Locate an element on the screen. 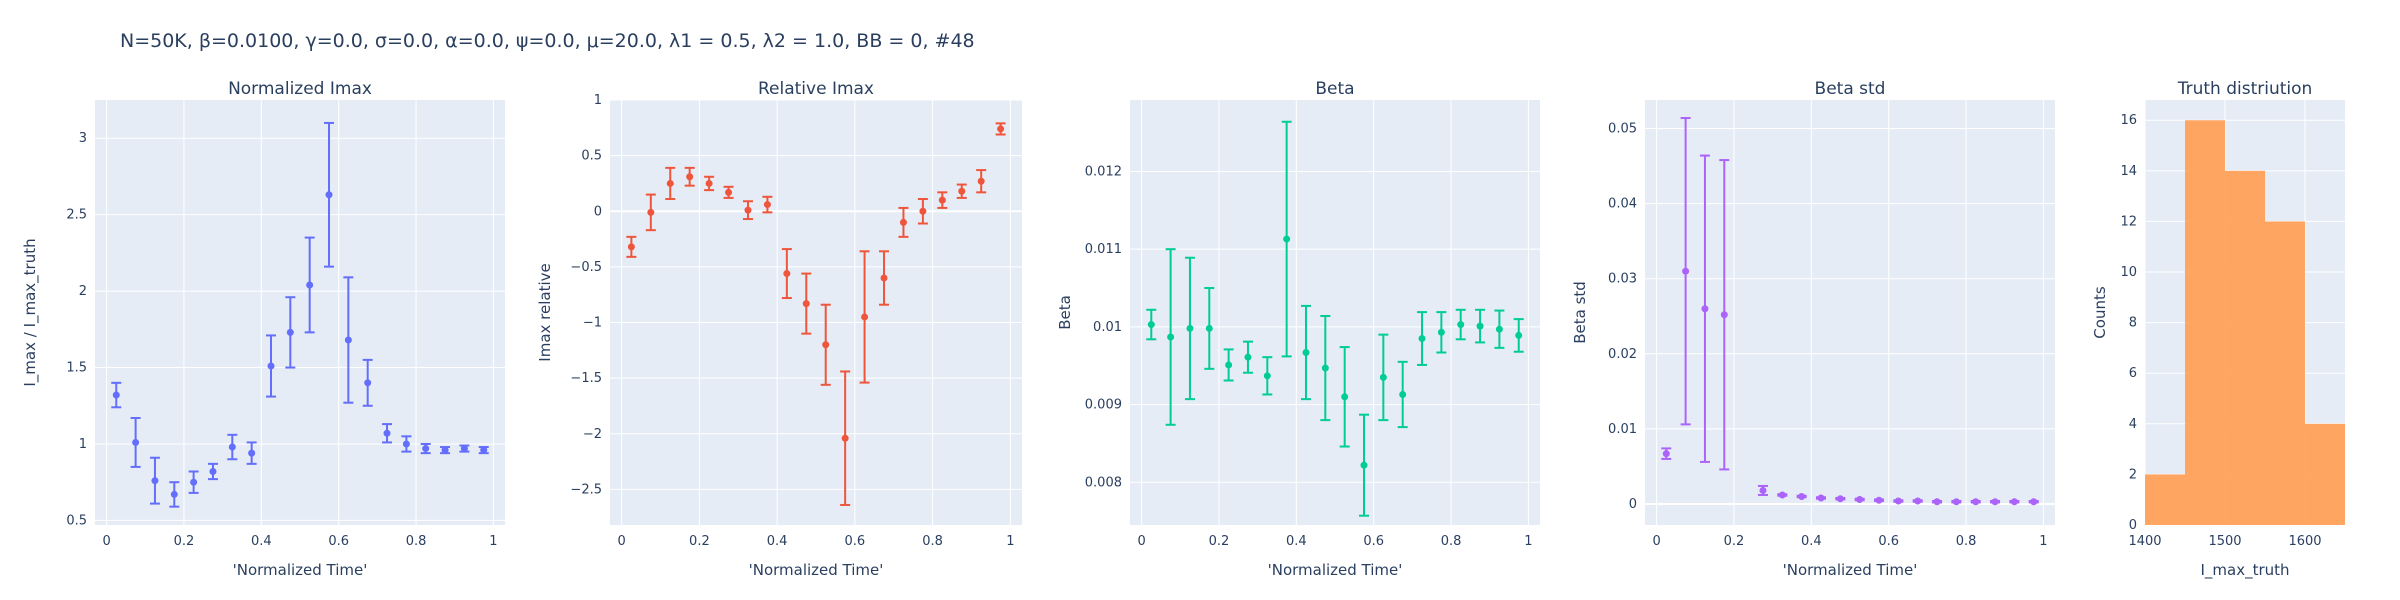  y-tick-label: 2.5 is located at coordinates (76, 215).